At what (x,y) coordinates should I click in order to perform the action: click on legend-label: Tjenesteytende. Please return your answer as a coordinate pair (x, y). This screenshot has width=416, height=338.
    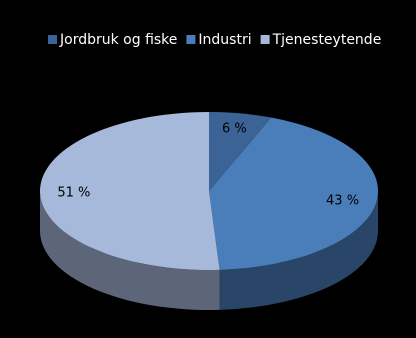
    Looking at the image, I should click on (327, 40).